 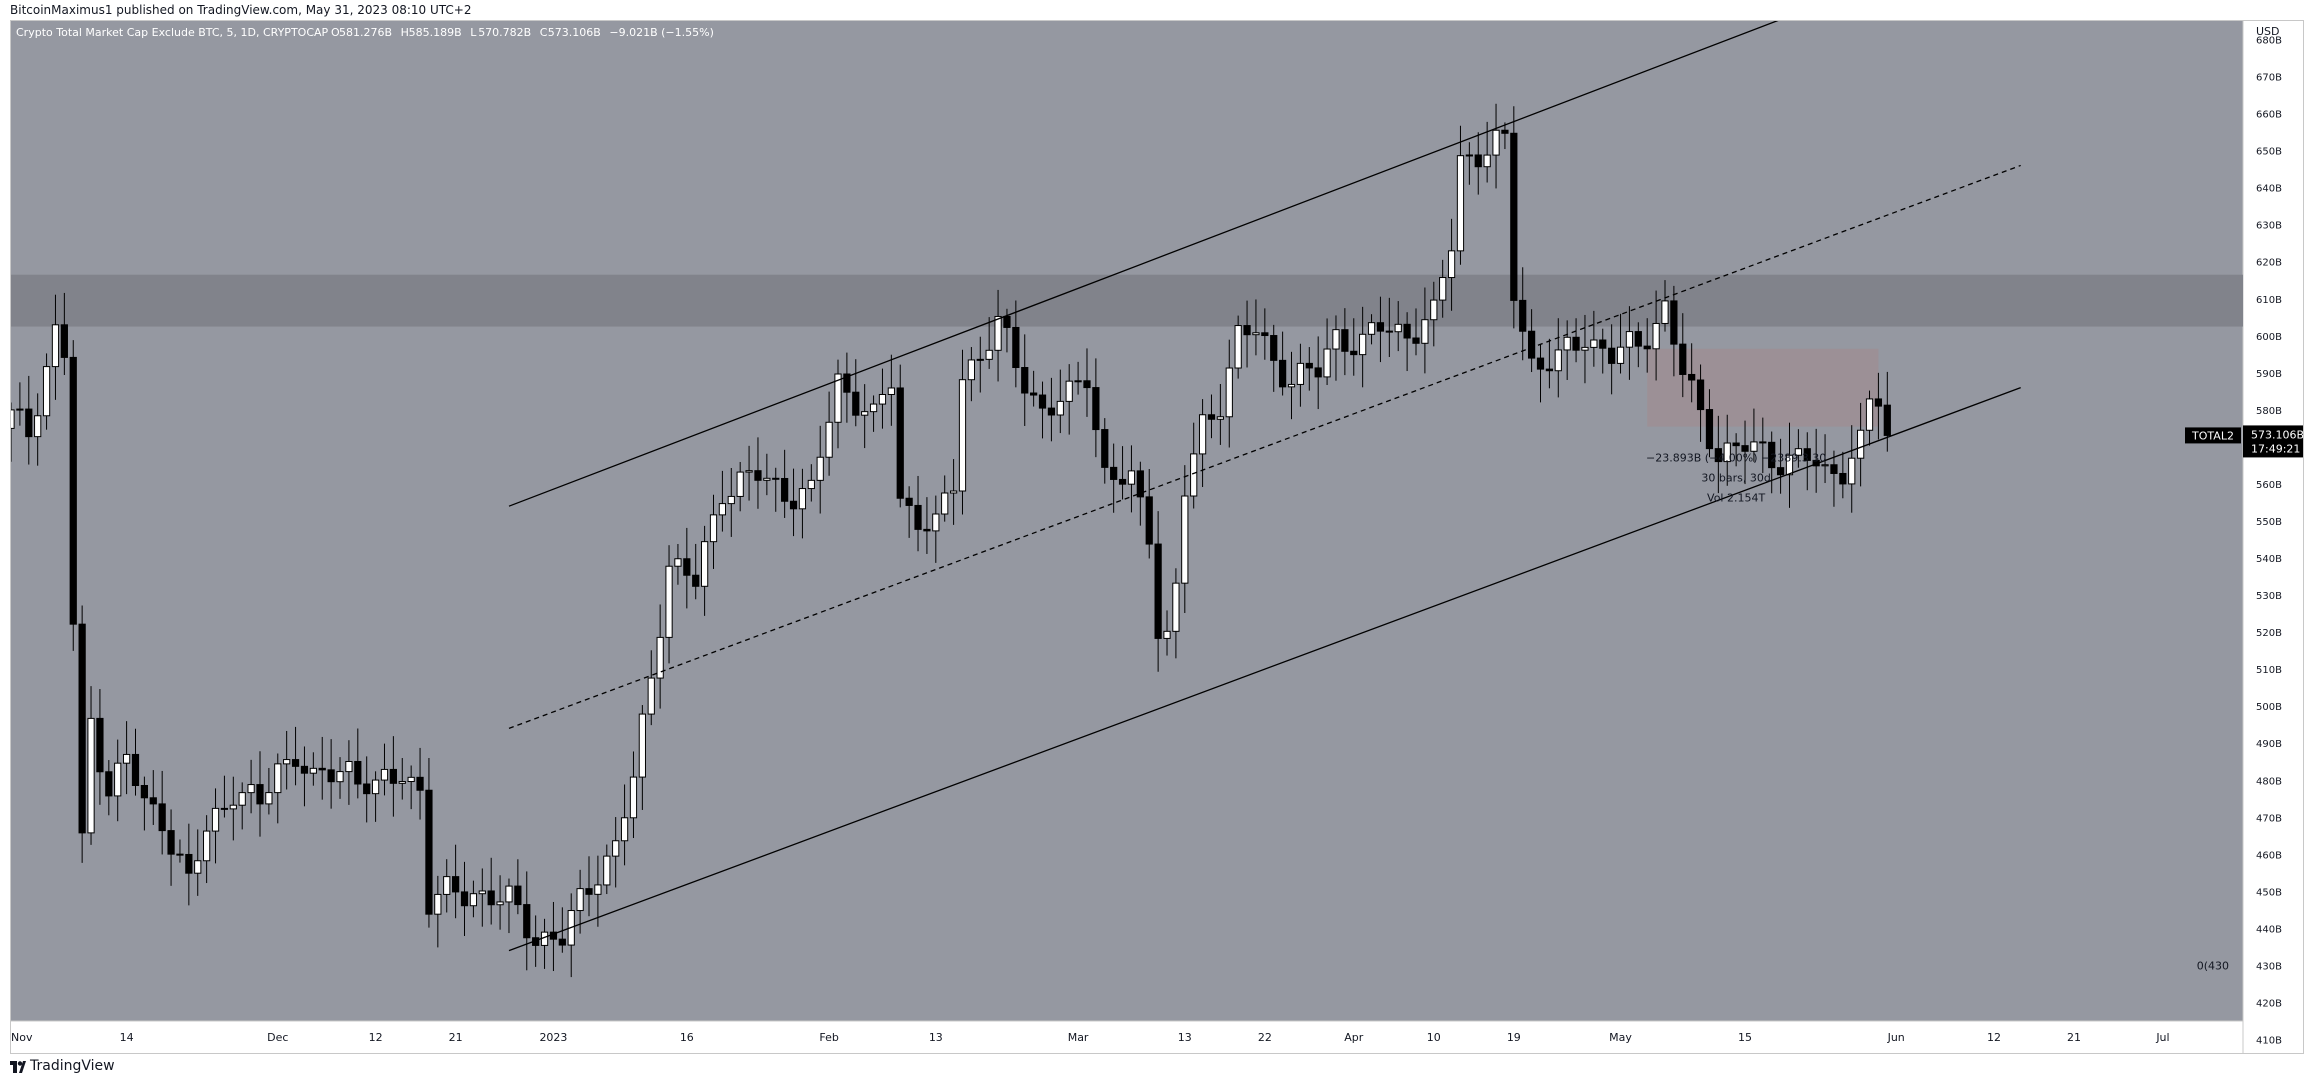 What do you see at coordinates (1735, 478) in the screenshot?
I see `measure-annotation-line: 30 bars, 30d` at bounding box center [1735, 478].